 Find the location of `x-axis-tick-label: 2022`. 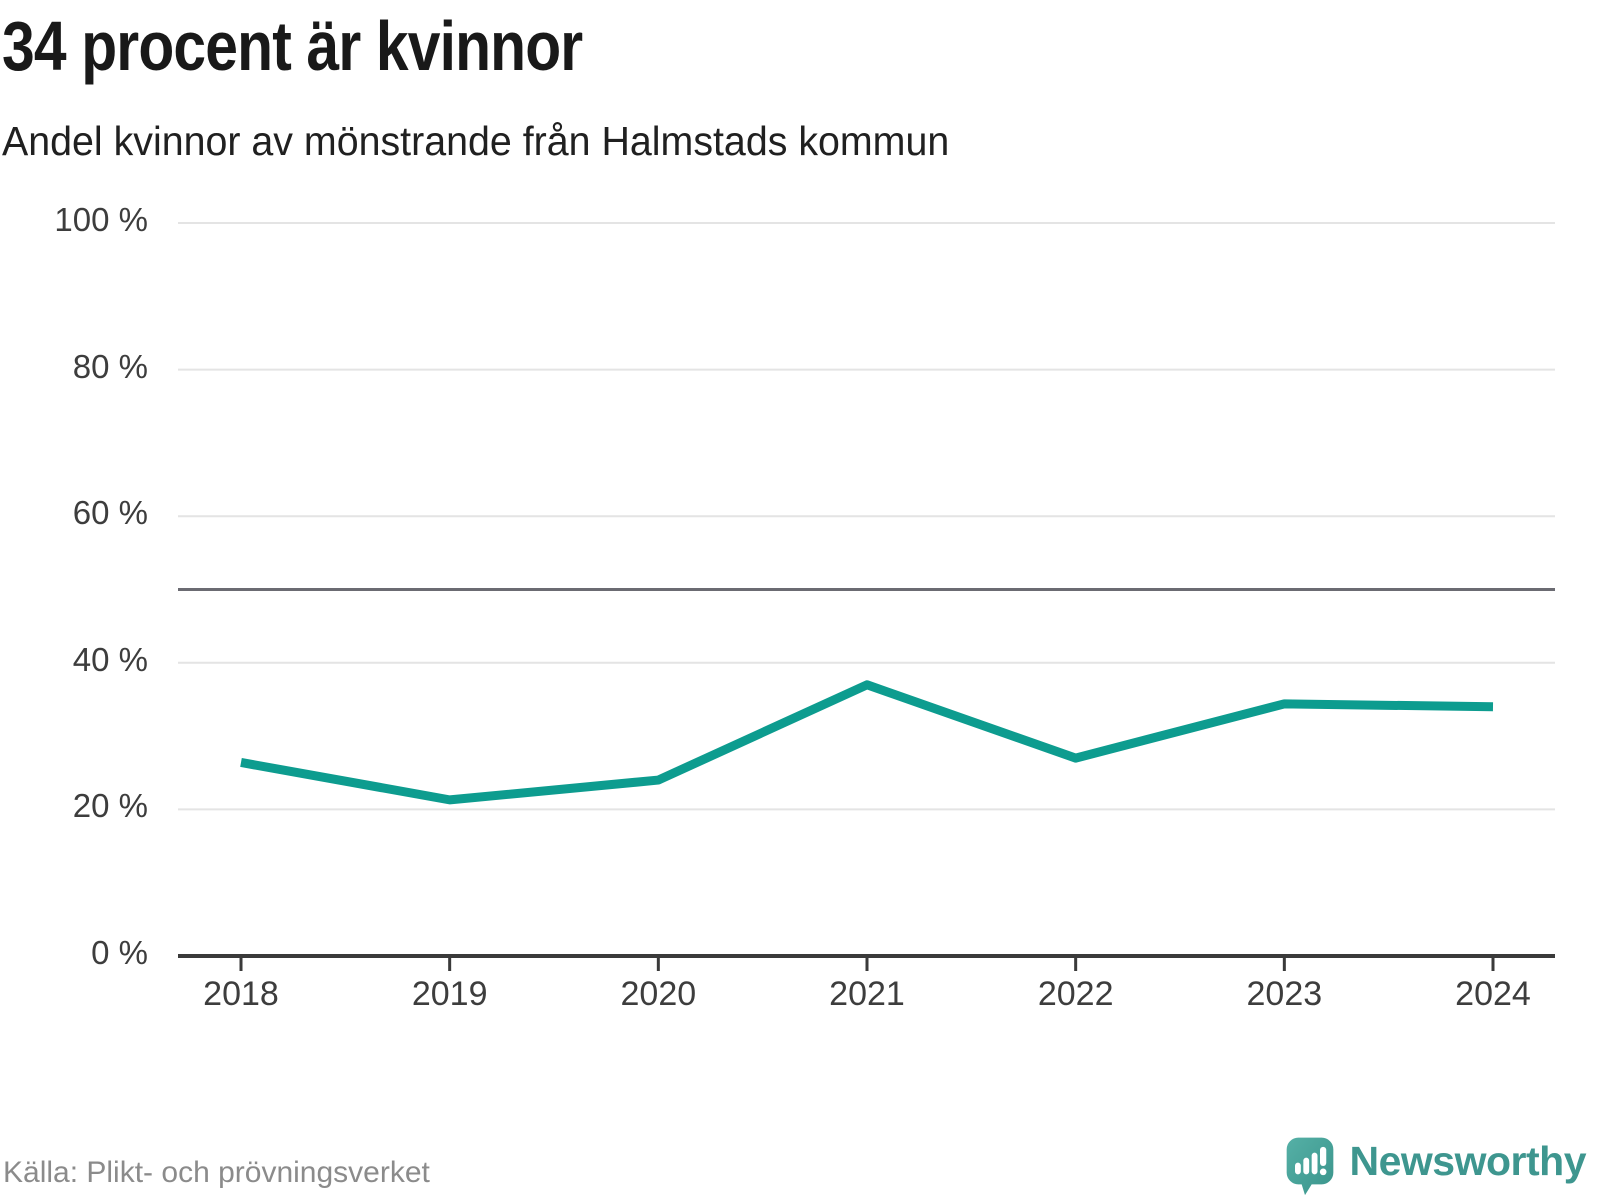

x-axis-tick-label: 2022 is located at coordinates (1075, 994).